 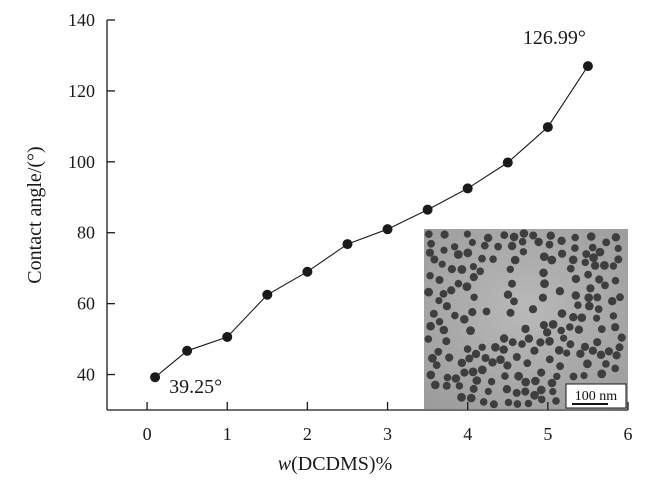 I want to click on x-tick-label: 6, so click(x=628, y=434).